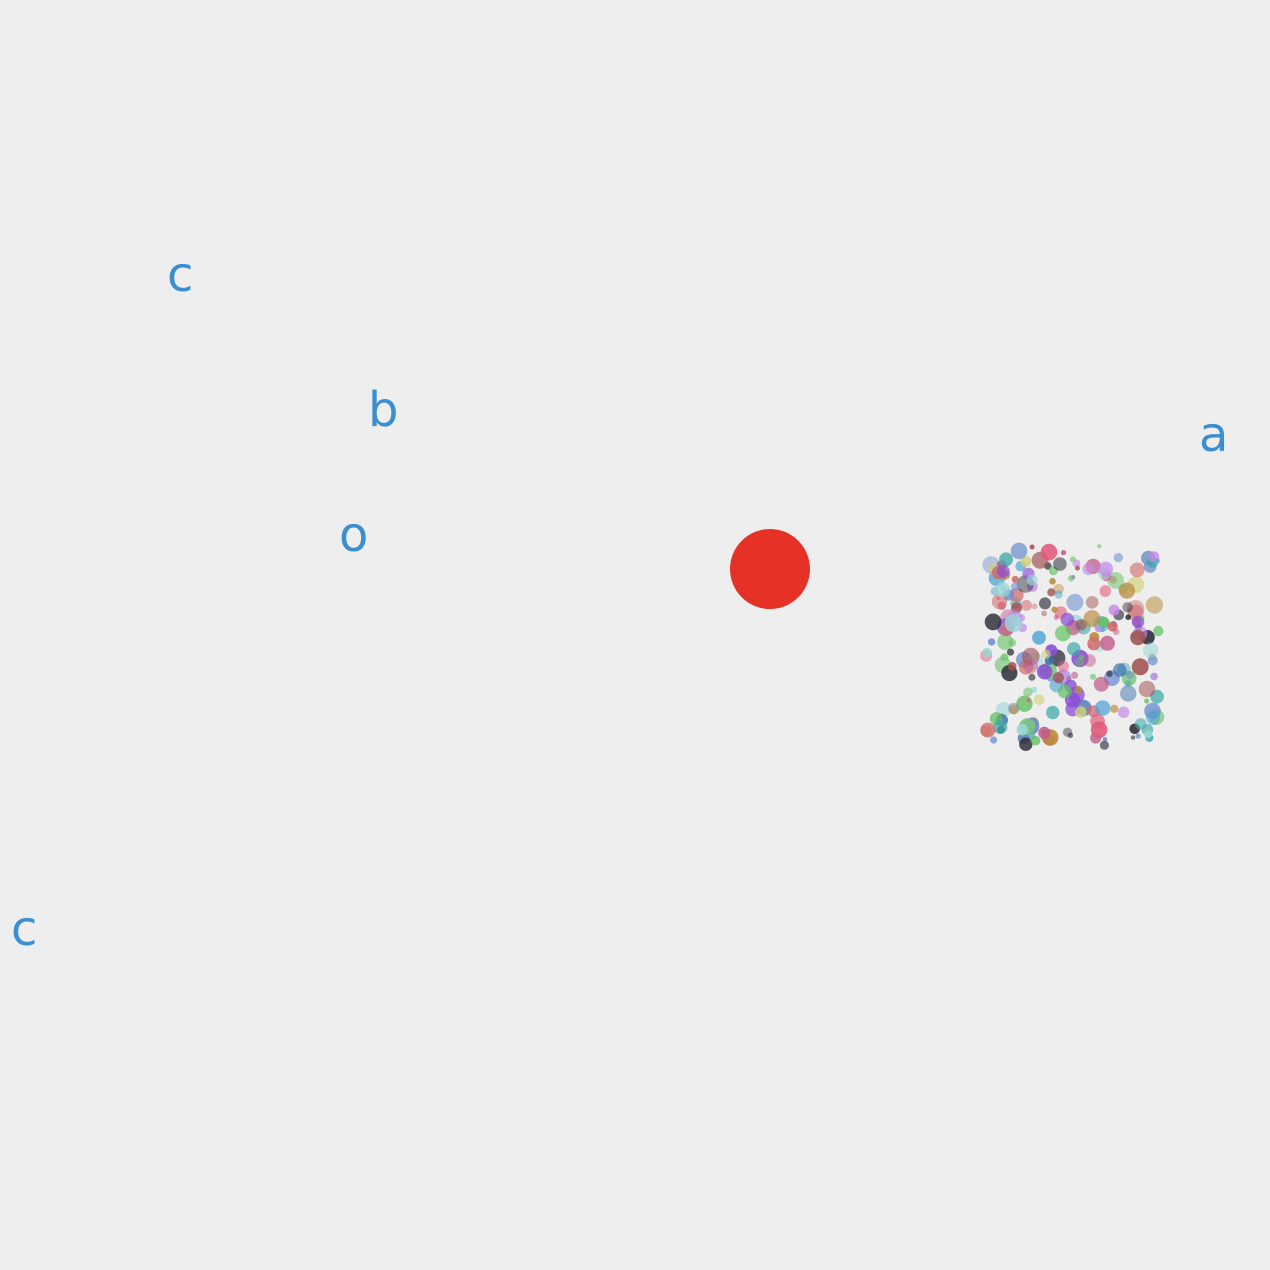  What do you see at coordinates (180, 275) in the screenshot?
I see `letter-c-top: c` at bounding box center [180, 275].